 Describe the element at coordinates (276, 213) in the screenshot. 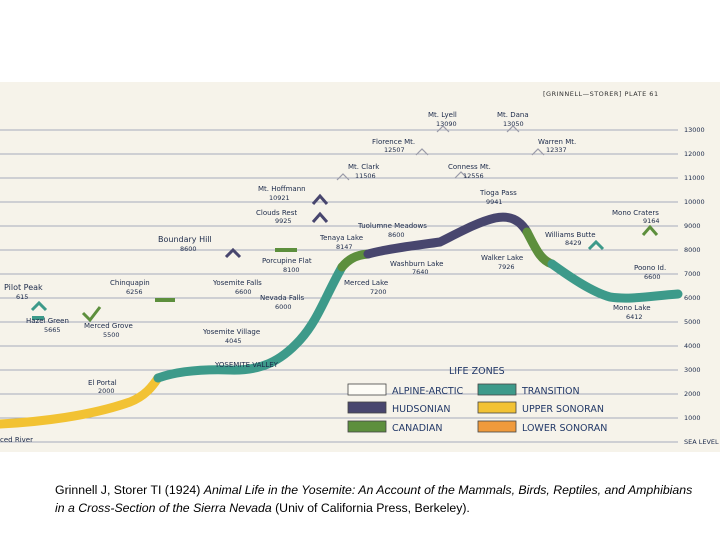

I see `place-name: Clouds Rest` at that location.